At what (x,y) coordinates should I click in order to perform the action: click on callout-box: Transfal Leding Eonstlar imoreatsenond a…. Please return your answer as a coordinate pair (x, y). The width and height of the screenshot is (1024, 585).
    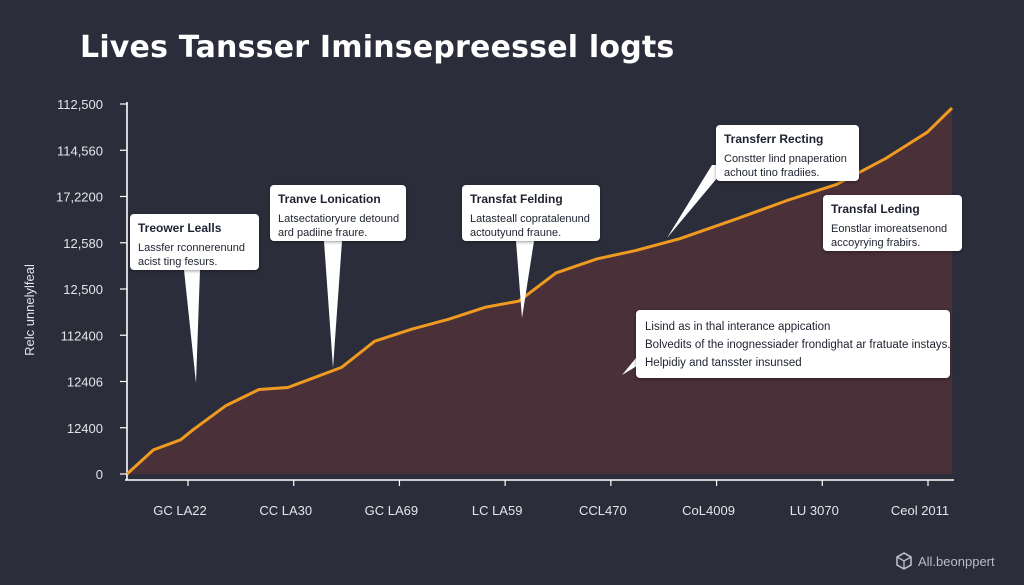
    Looking at the image, I should click on (892, 223).